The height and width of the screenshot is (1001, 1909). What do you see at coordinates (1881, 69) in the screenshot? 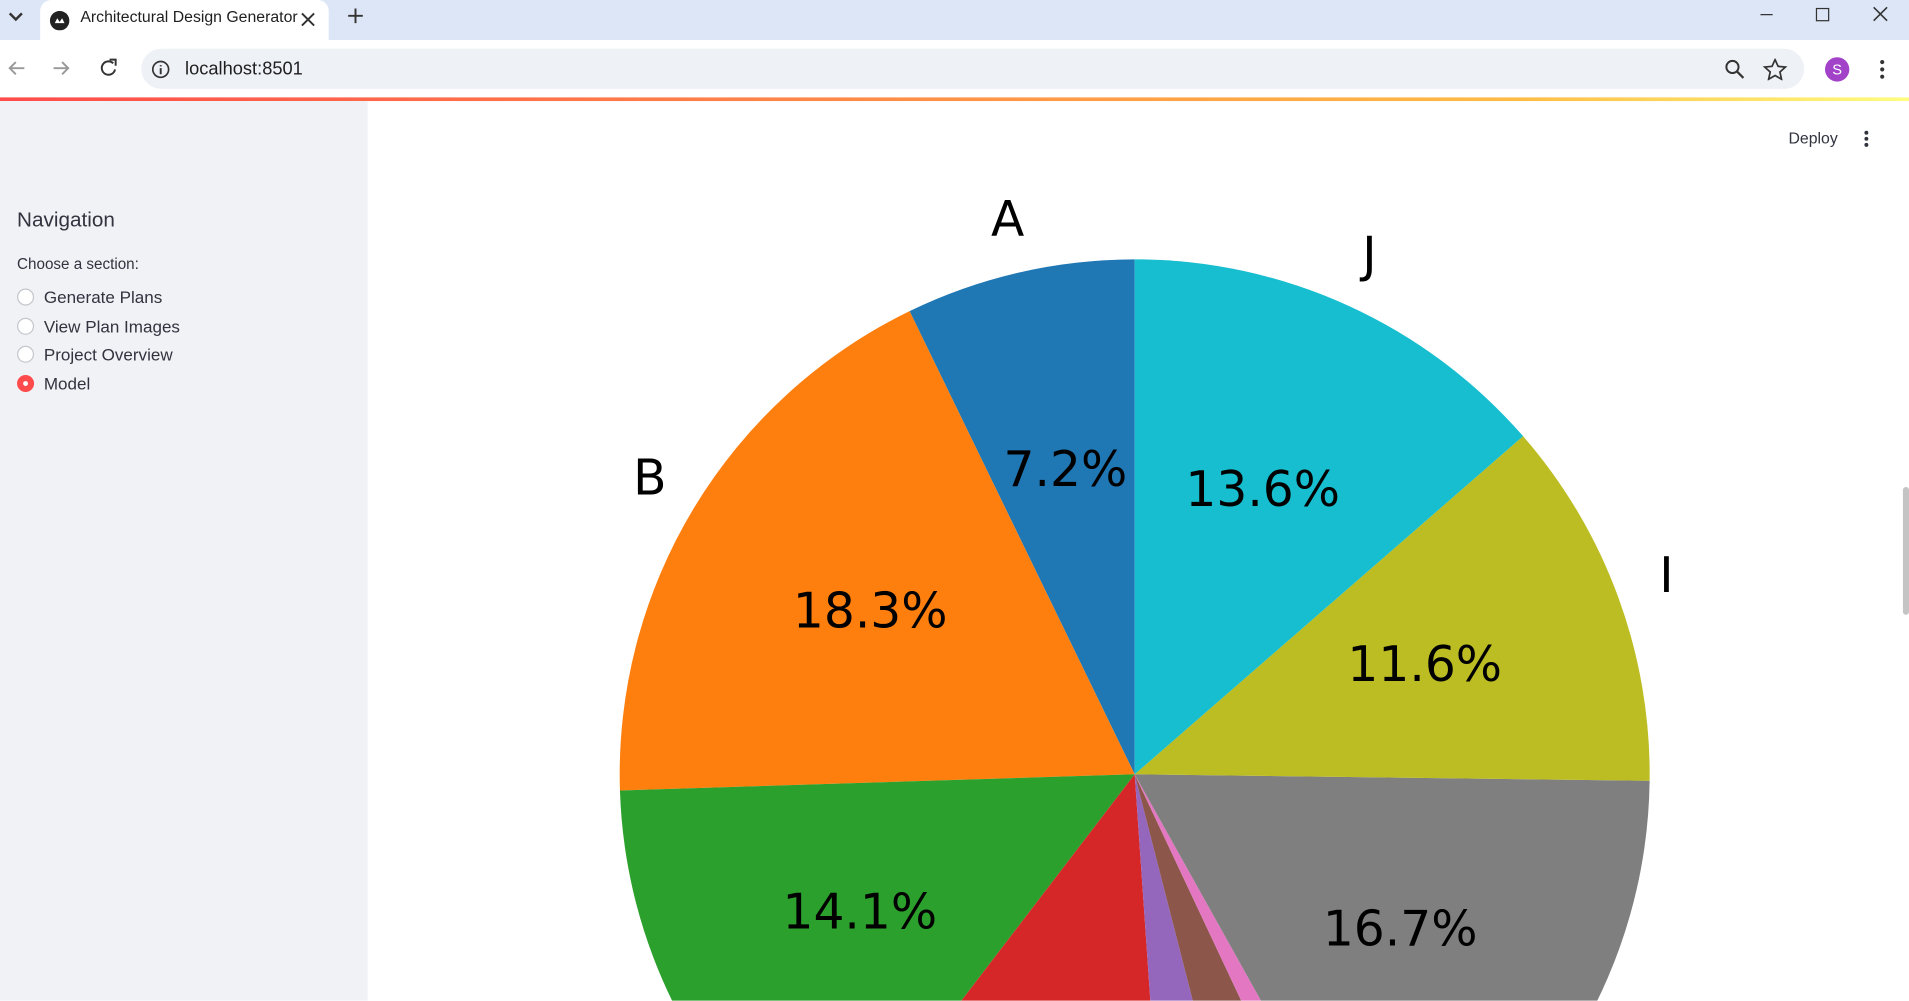
I see `browser-menu` at bounding box center [1881, 69].